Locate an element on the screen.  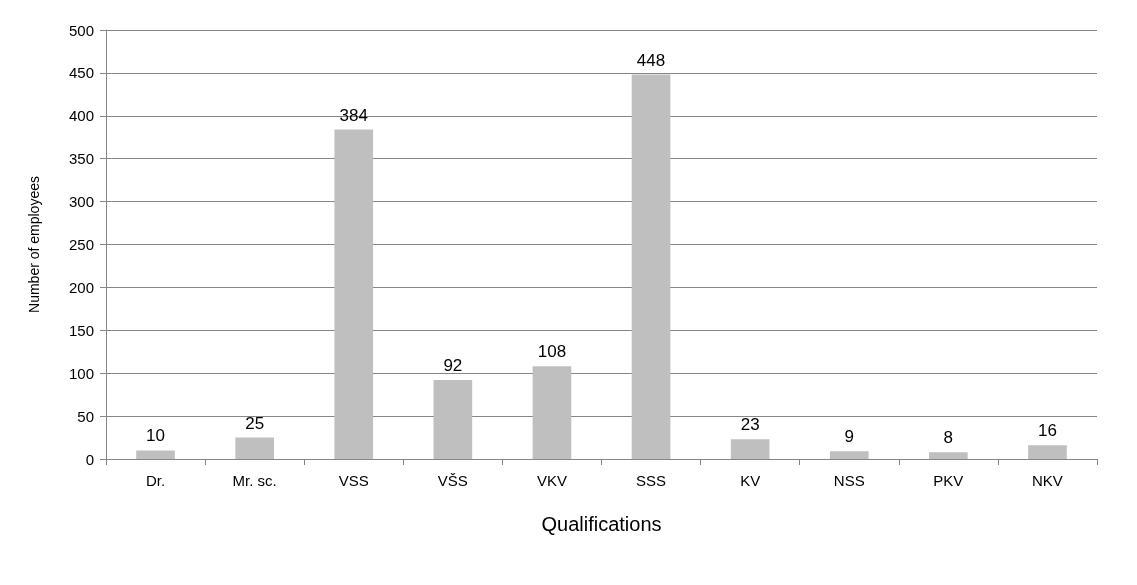
y-axis-title: Number of employees is located at coordinates (34, 244).